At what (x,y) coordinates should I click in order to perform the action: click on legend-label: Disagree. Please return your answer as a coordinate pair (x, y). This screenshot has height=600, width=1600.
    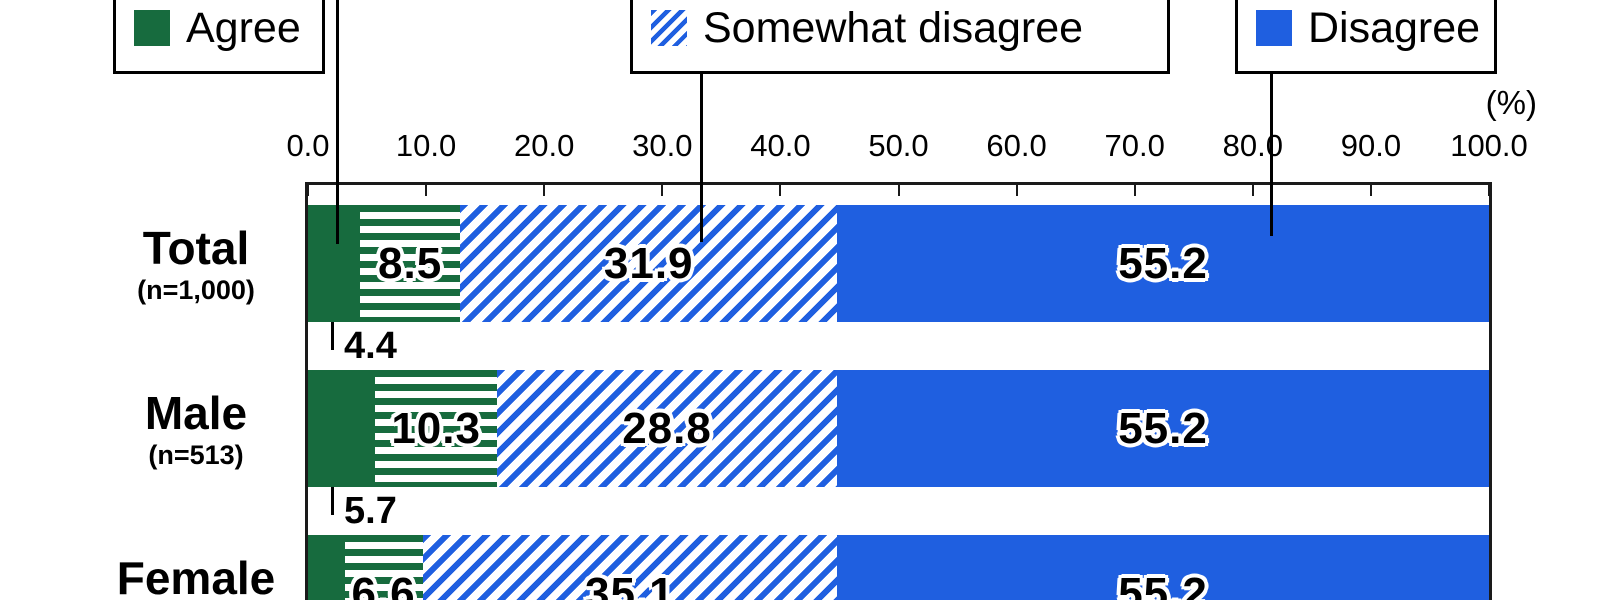
    Looking at the image, I should click on (1394, 27).